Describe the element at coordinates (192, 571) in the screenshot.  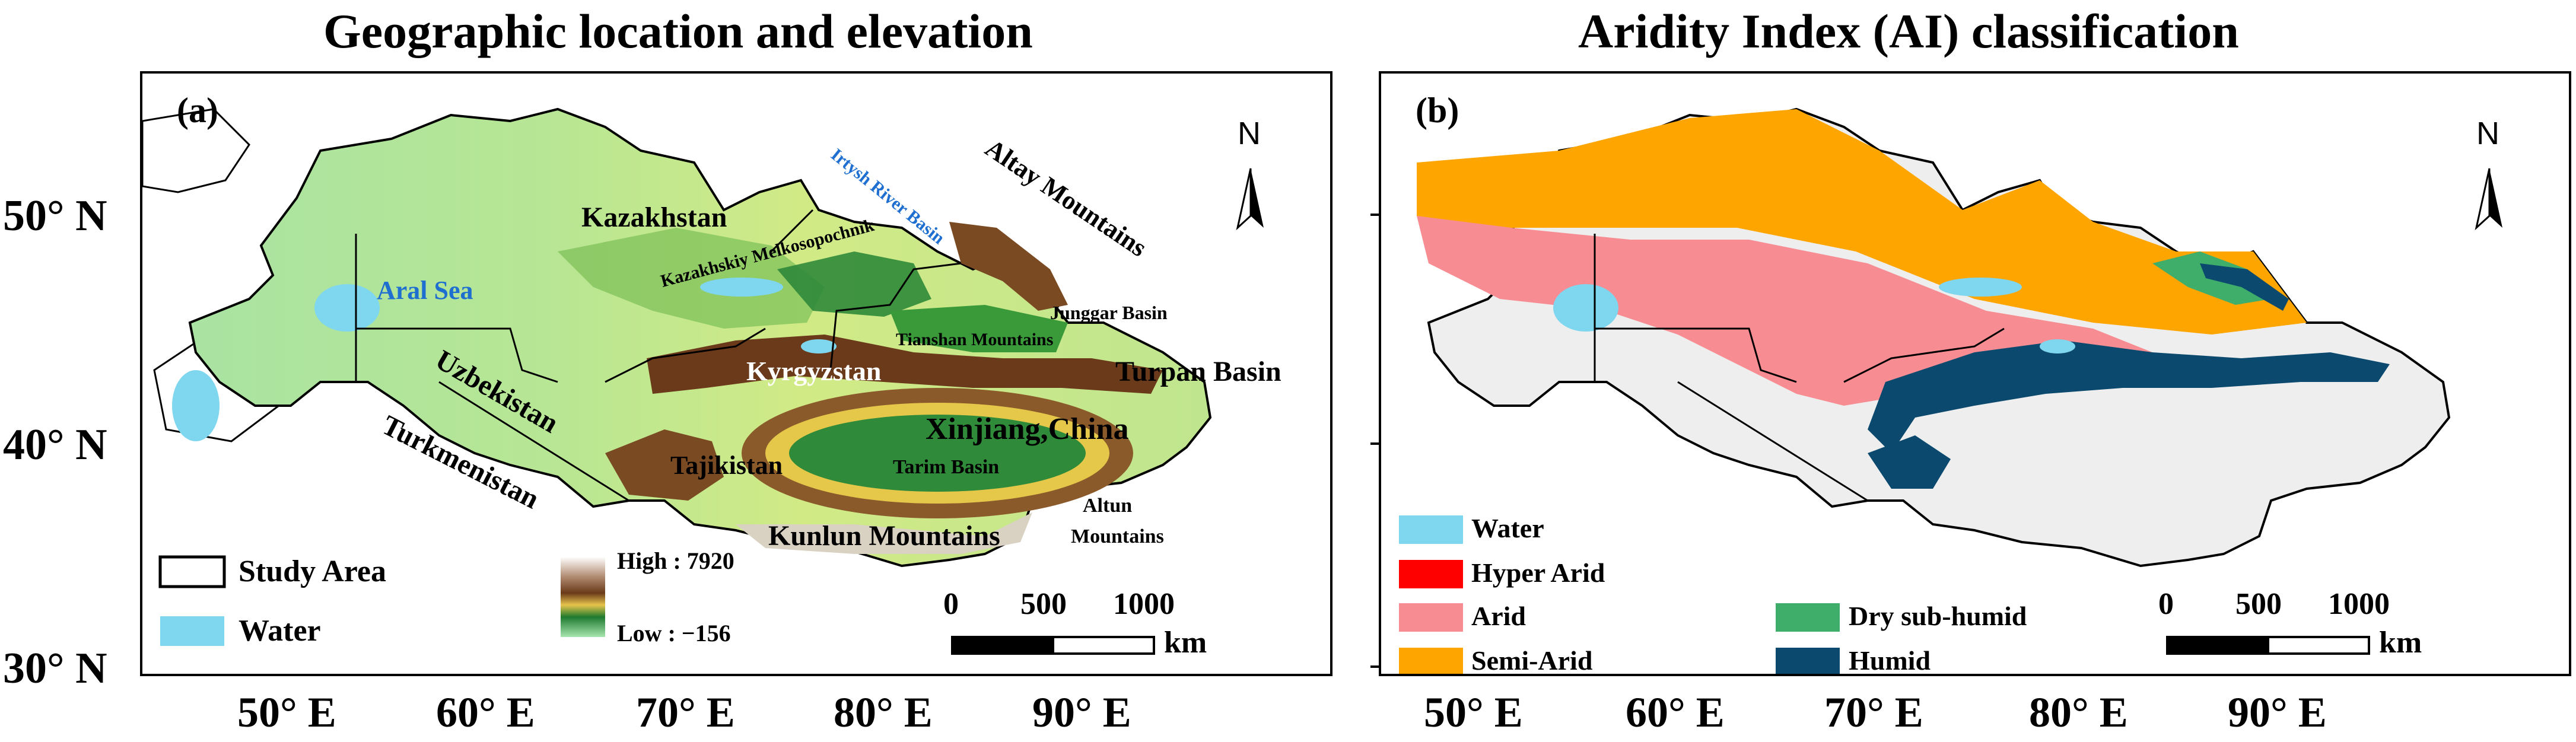
I see `study-area-legend-swatch` at that location.